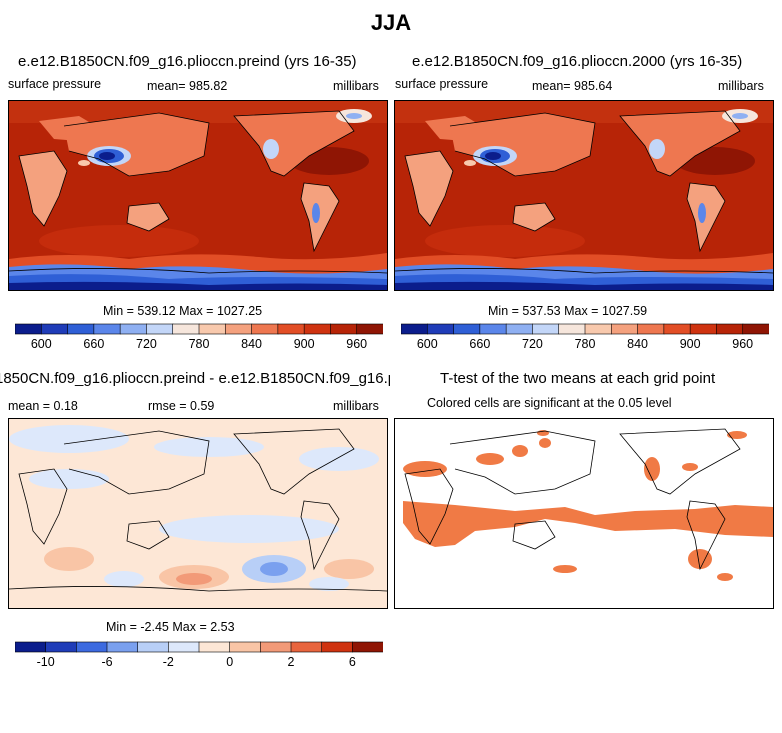 The height and width of the screenshot is (733, 782). Describe the element at coordinates (291, 662) in the screenshot. I see `colorbar-tick-label: 2` at that location.